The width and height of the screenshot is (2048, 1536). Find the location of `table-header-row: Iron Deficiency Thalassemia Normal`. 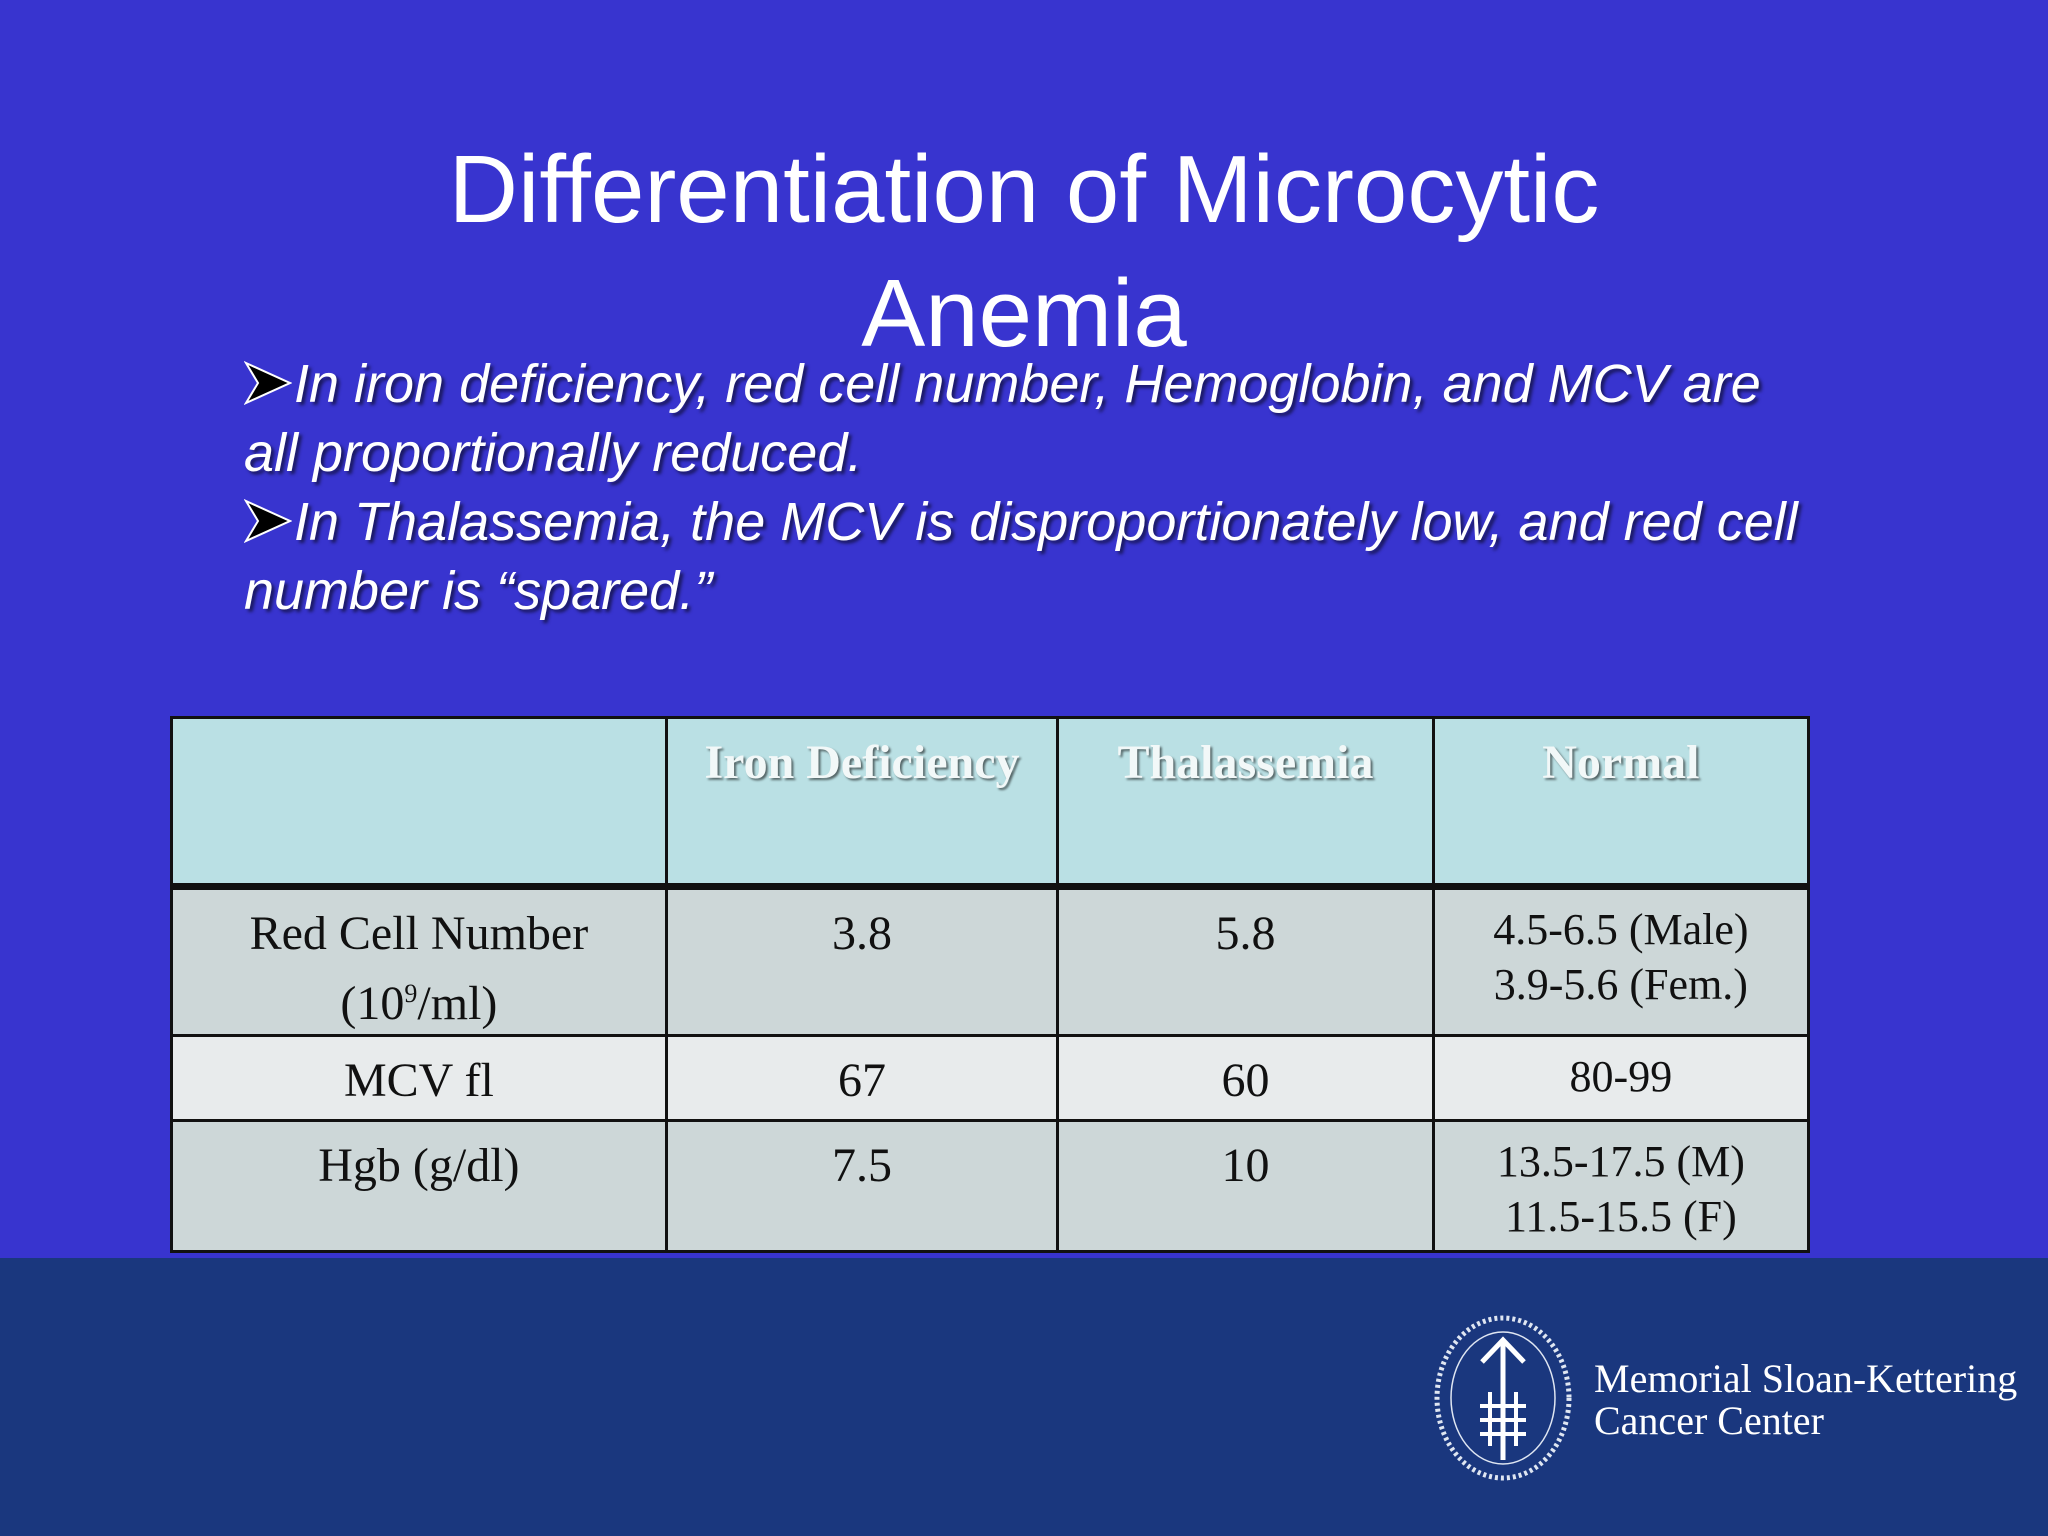

table-header-row: Iron Deficiency Thalassemia Normal is located at coordinates (990, 803).